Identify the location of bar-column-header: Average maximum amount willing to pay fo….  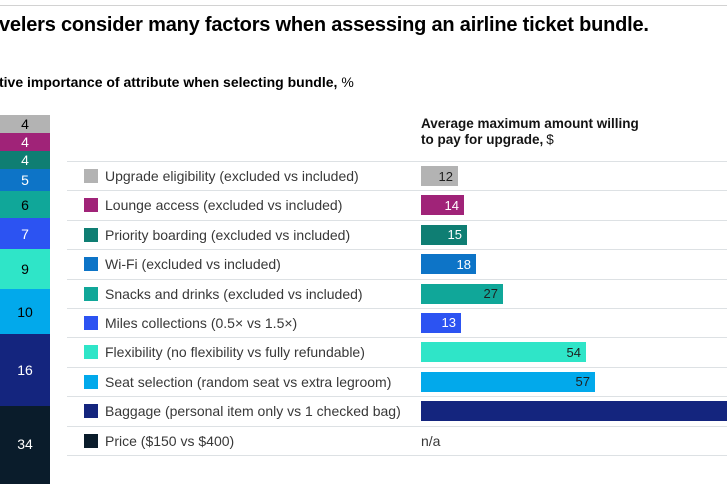
(530, 132).